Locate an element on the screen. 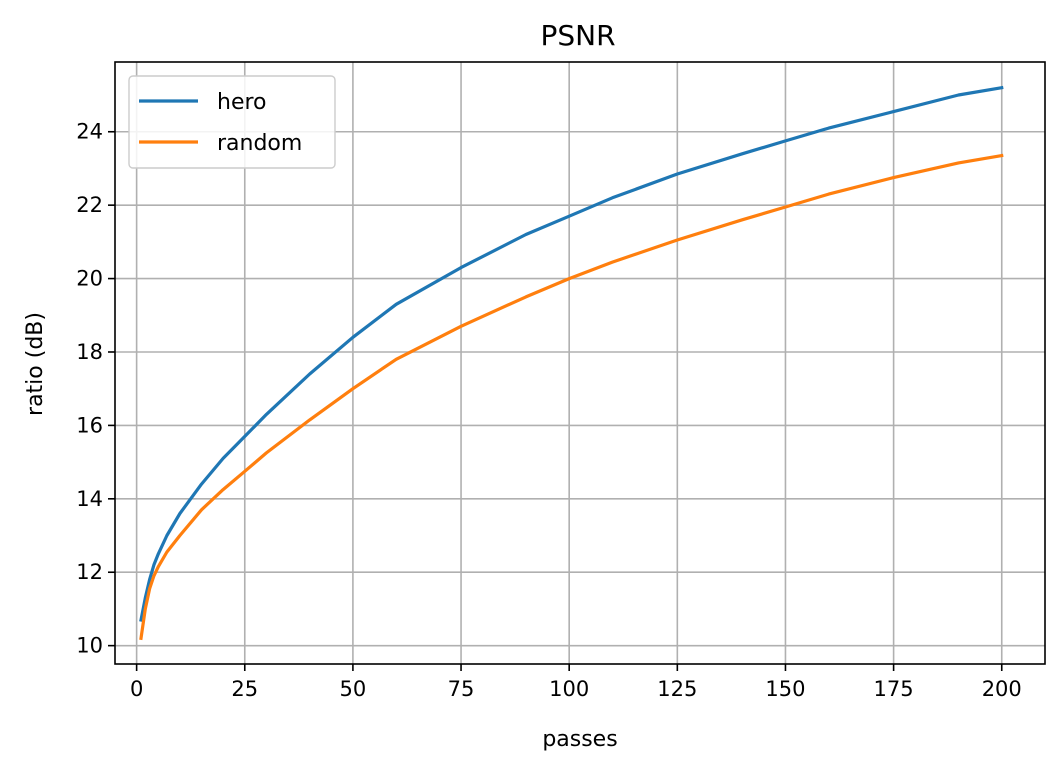 The height and width of the screenshot is (773, 1063). legend-label-hero: hero is located at coordinates (242, 102).